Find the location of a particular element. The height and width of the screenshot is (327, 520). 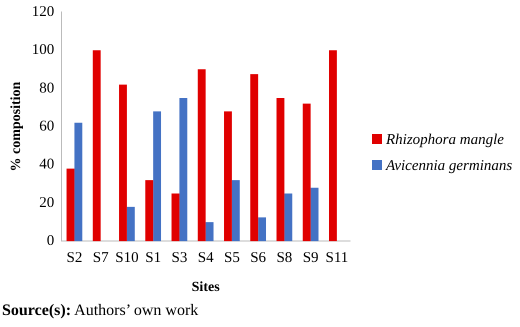

legend-label: Avicennia germinans is located at coordinates (448, 166).